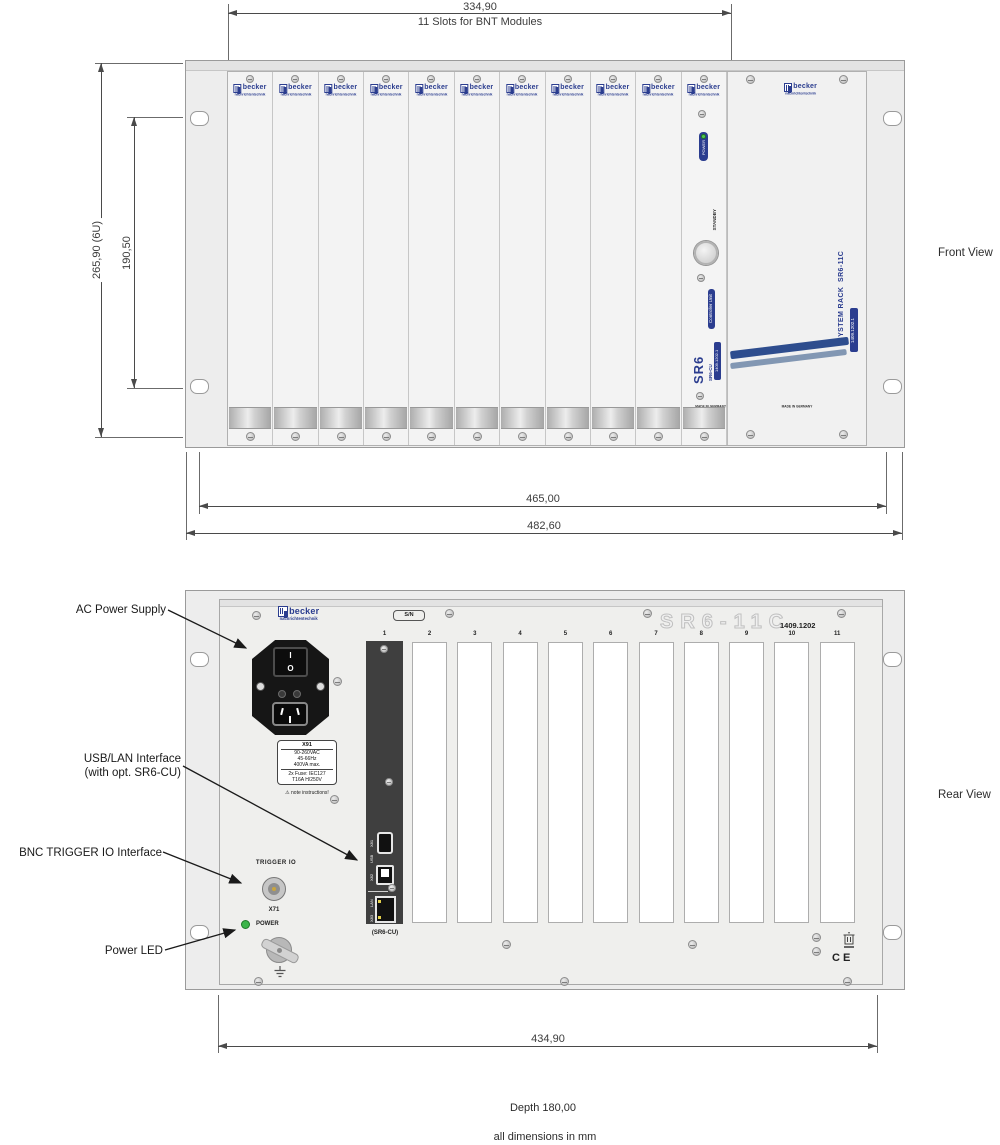 Image resolution: width=1000 pixels, height=1145 pixels. I want to click on front-module-slot-8: becker nachrichtentechnik, so click(568, 258).